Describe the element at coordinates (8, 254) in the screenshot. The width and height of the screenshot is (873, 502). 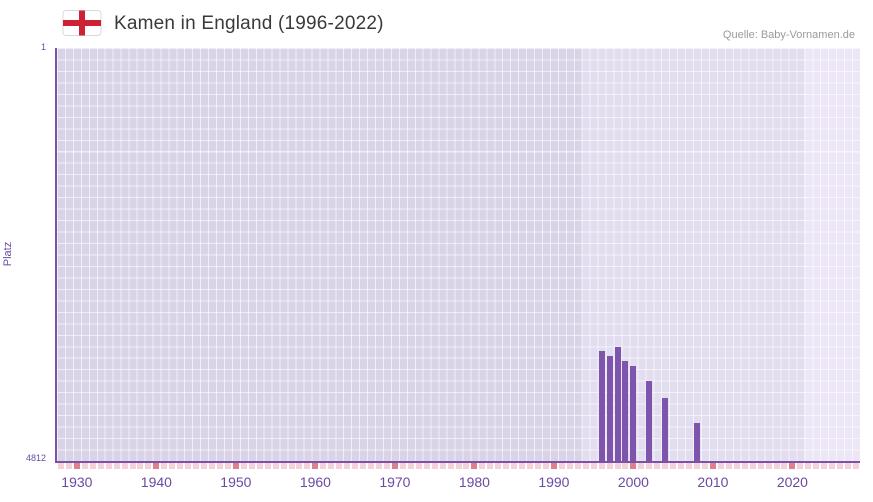
I see `y-axis-title: Platz` at that location.